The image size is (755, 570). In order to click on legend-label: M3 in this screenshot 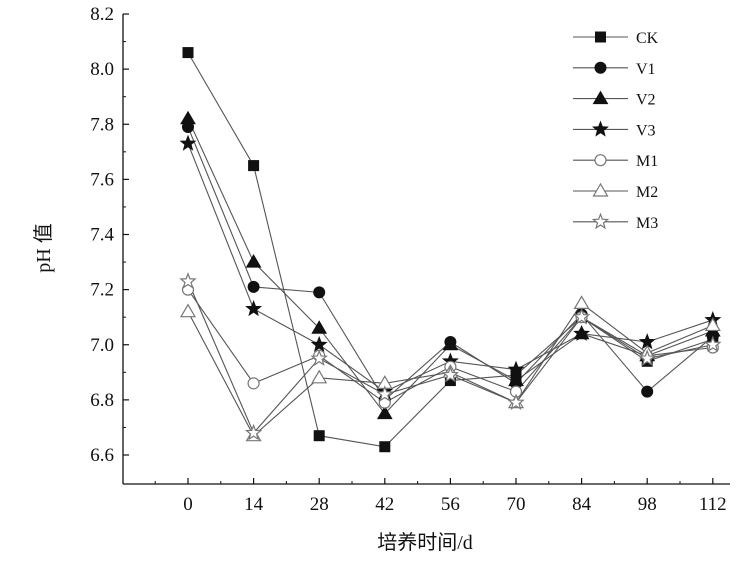, I will do `click(647, 223)`.